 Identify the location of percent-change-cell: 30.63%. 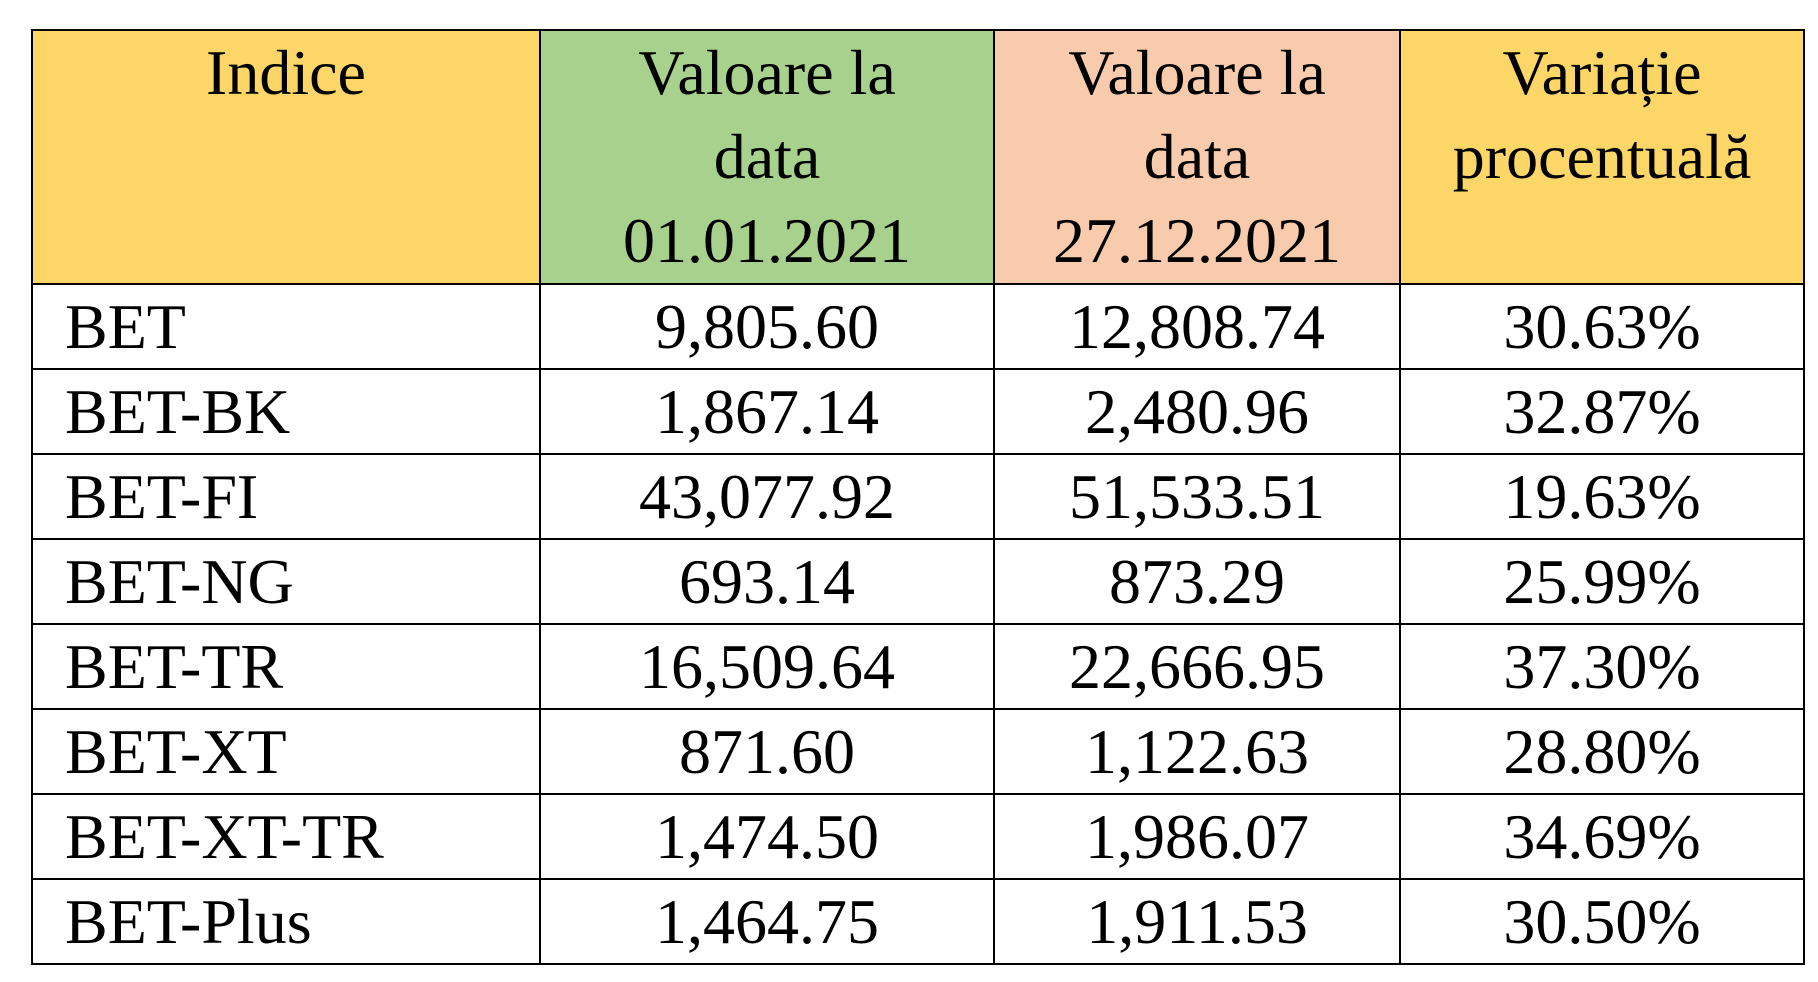
(1602, 326).